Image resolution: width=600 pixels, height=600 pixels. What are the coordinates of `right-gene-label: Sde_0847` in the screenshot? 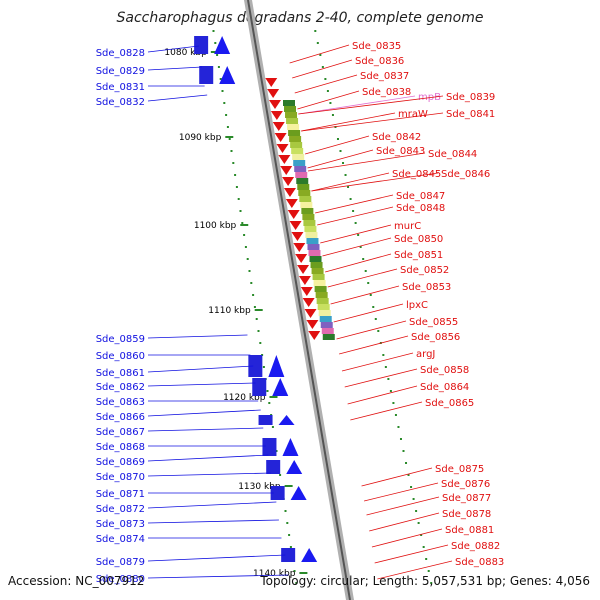 It's located at (420, 196).